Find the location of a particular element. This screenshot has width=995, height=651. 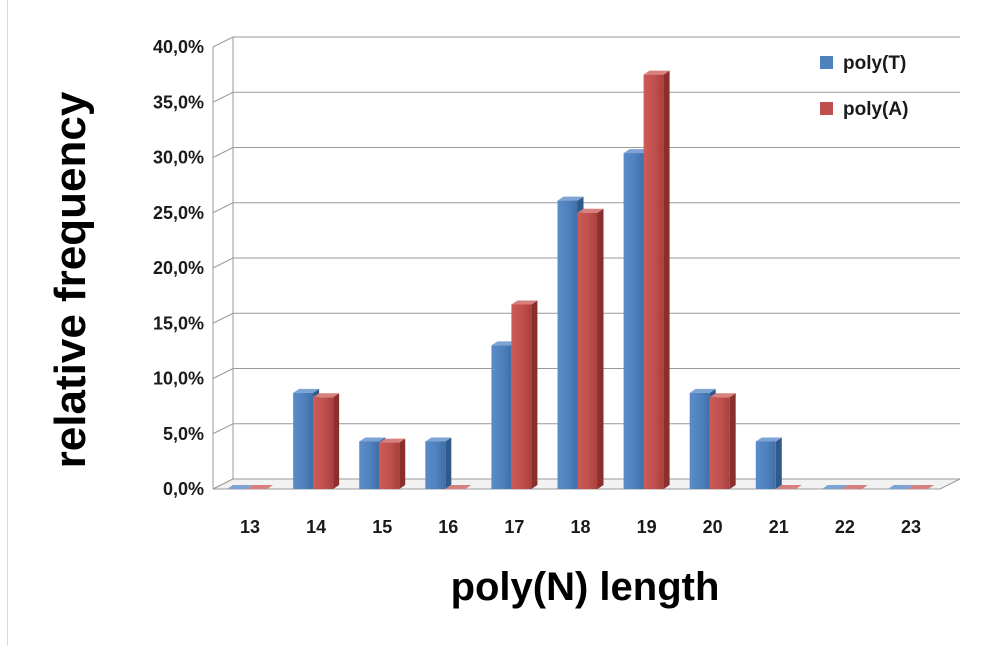

x-tick-label: 18 is located at coordinates (580, 527).